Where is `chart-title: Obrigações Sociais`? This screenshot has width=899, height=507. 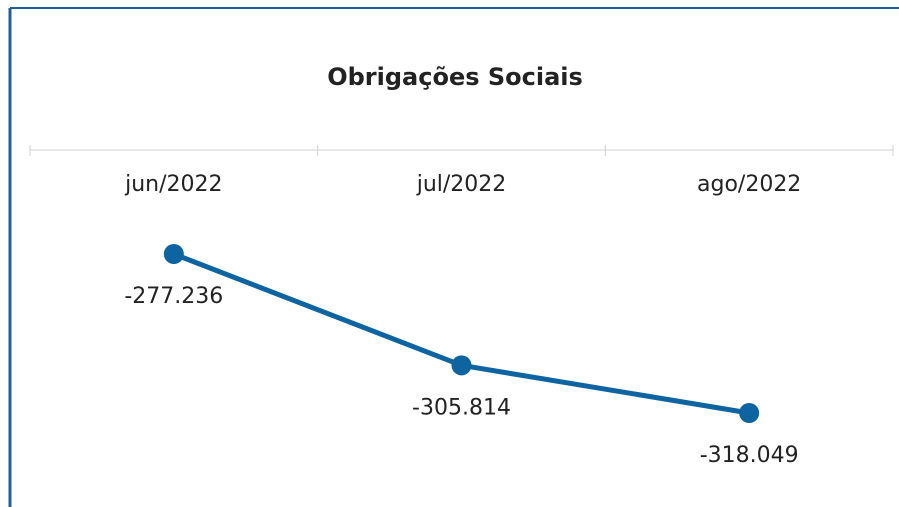
chart-title: Obrigações Sociais is located at coordinates (455, 77).